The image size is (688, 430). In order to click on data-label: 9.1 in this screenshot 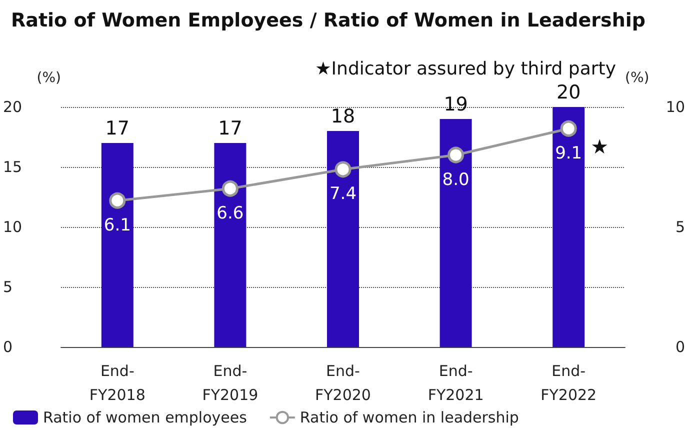, I will do `click(568, 153)`.